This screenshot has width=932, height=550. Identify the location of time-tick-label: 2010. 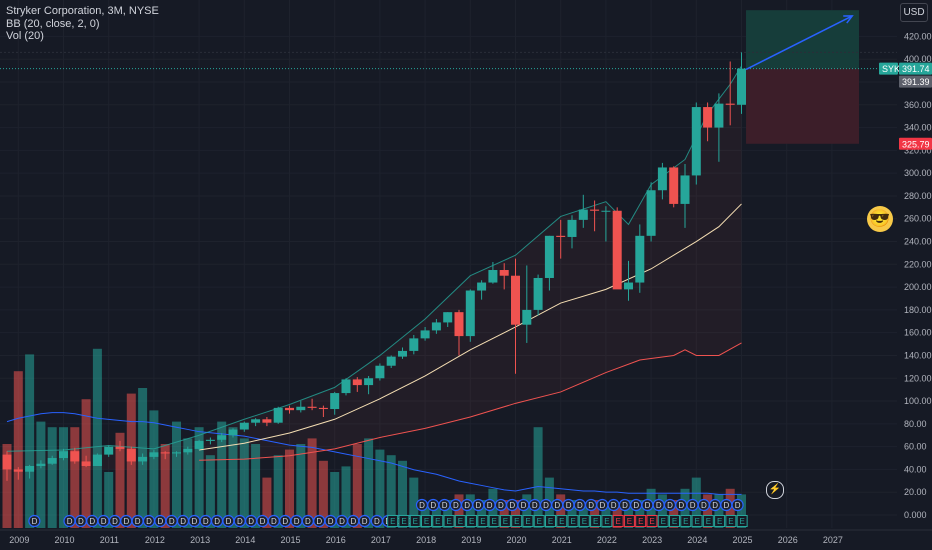
(65, 540).